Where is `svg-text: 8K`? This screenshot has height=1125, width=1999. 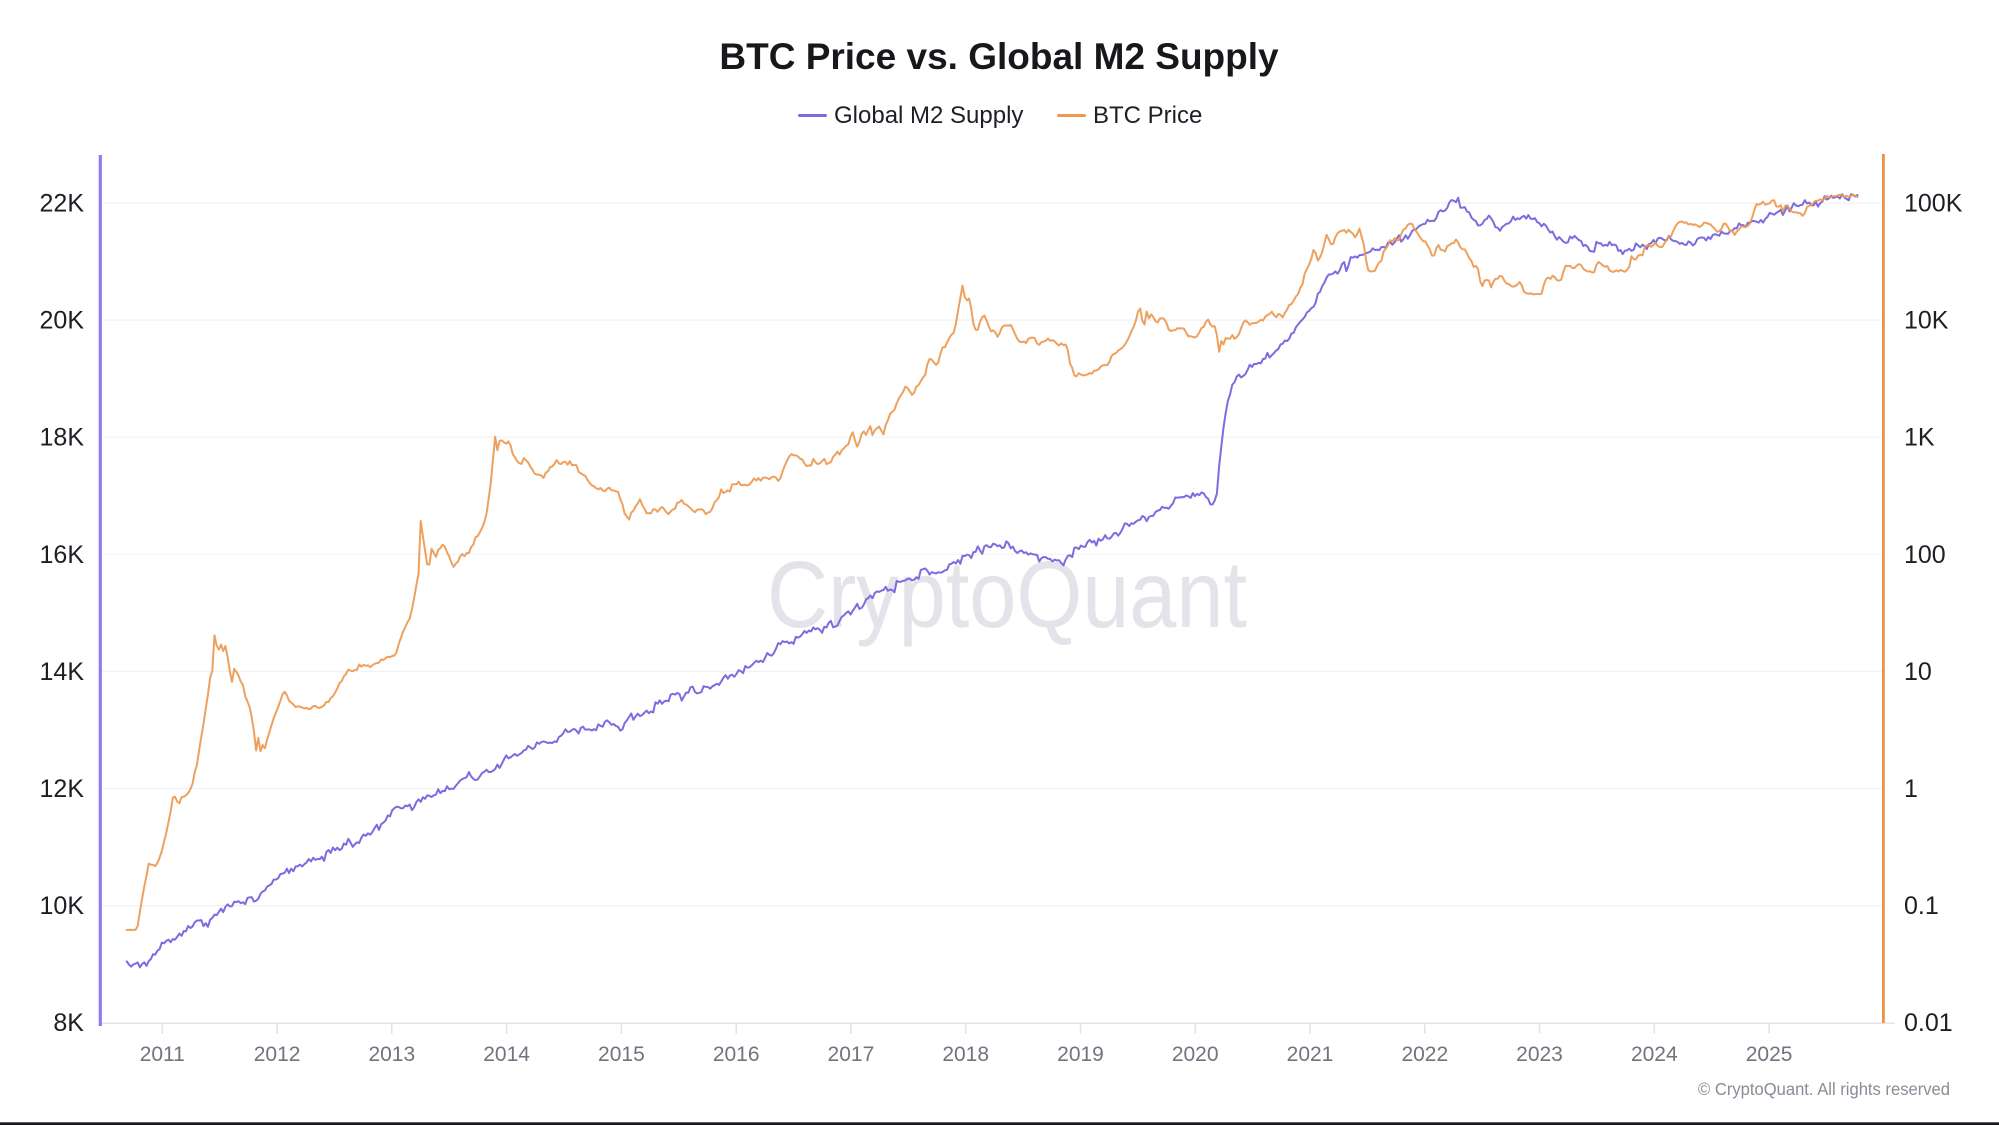 svg-text: 8K is located at coordinates (68, 1023).